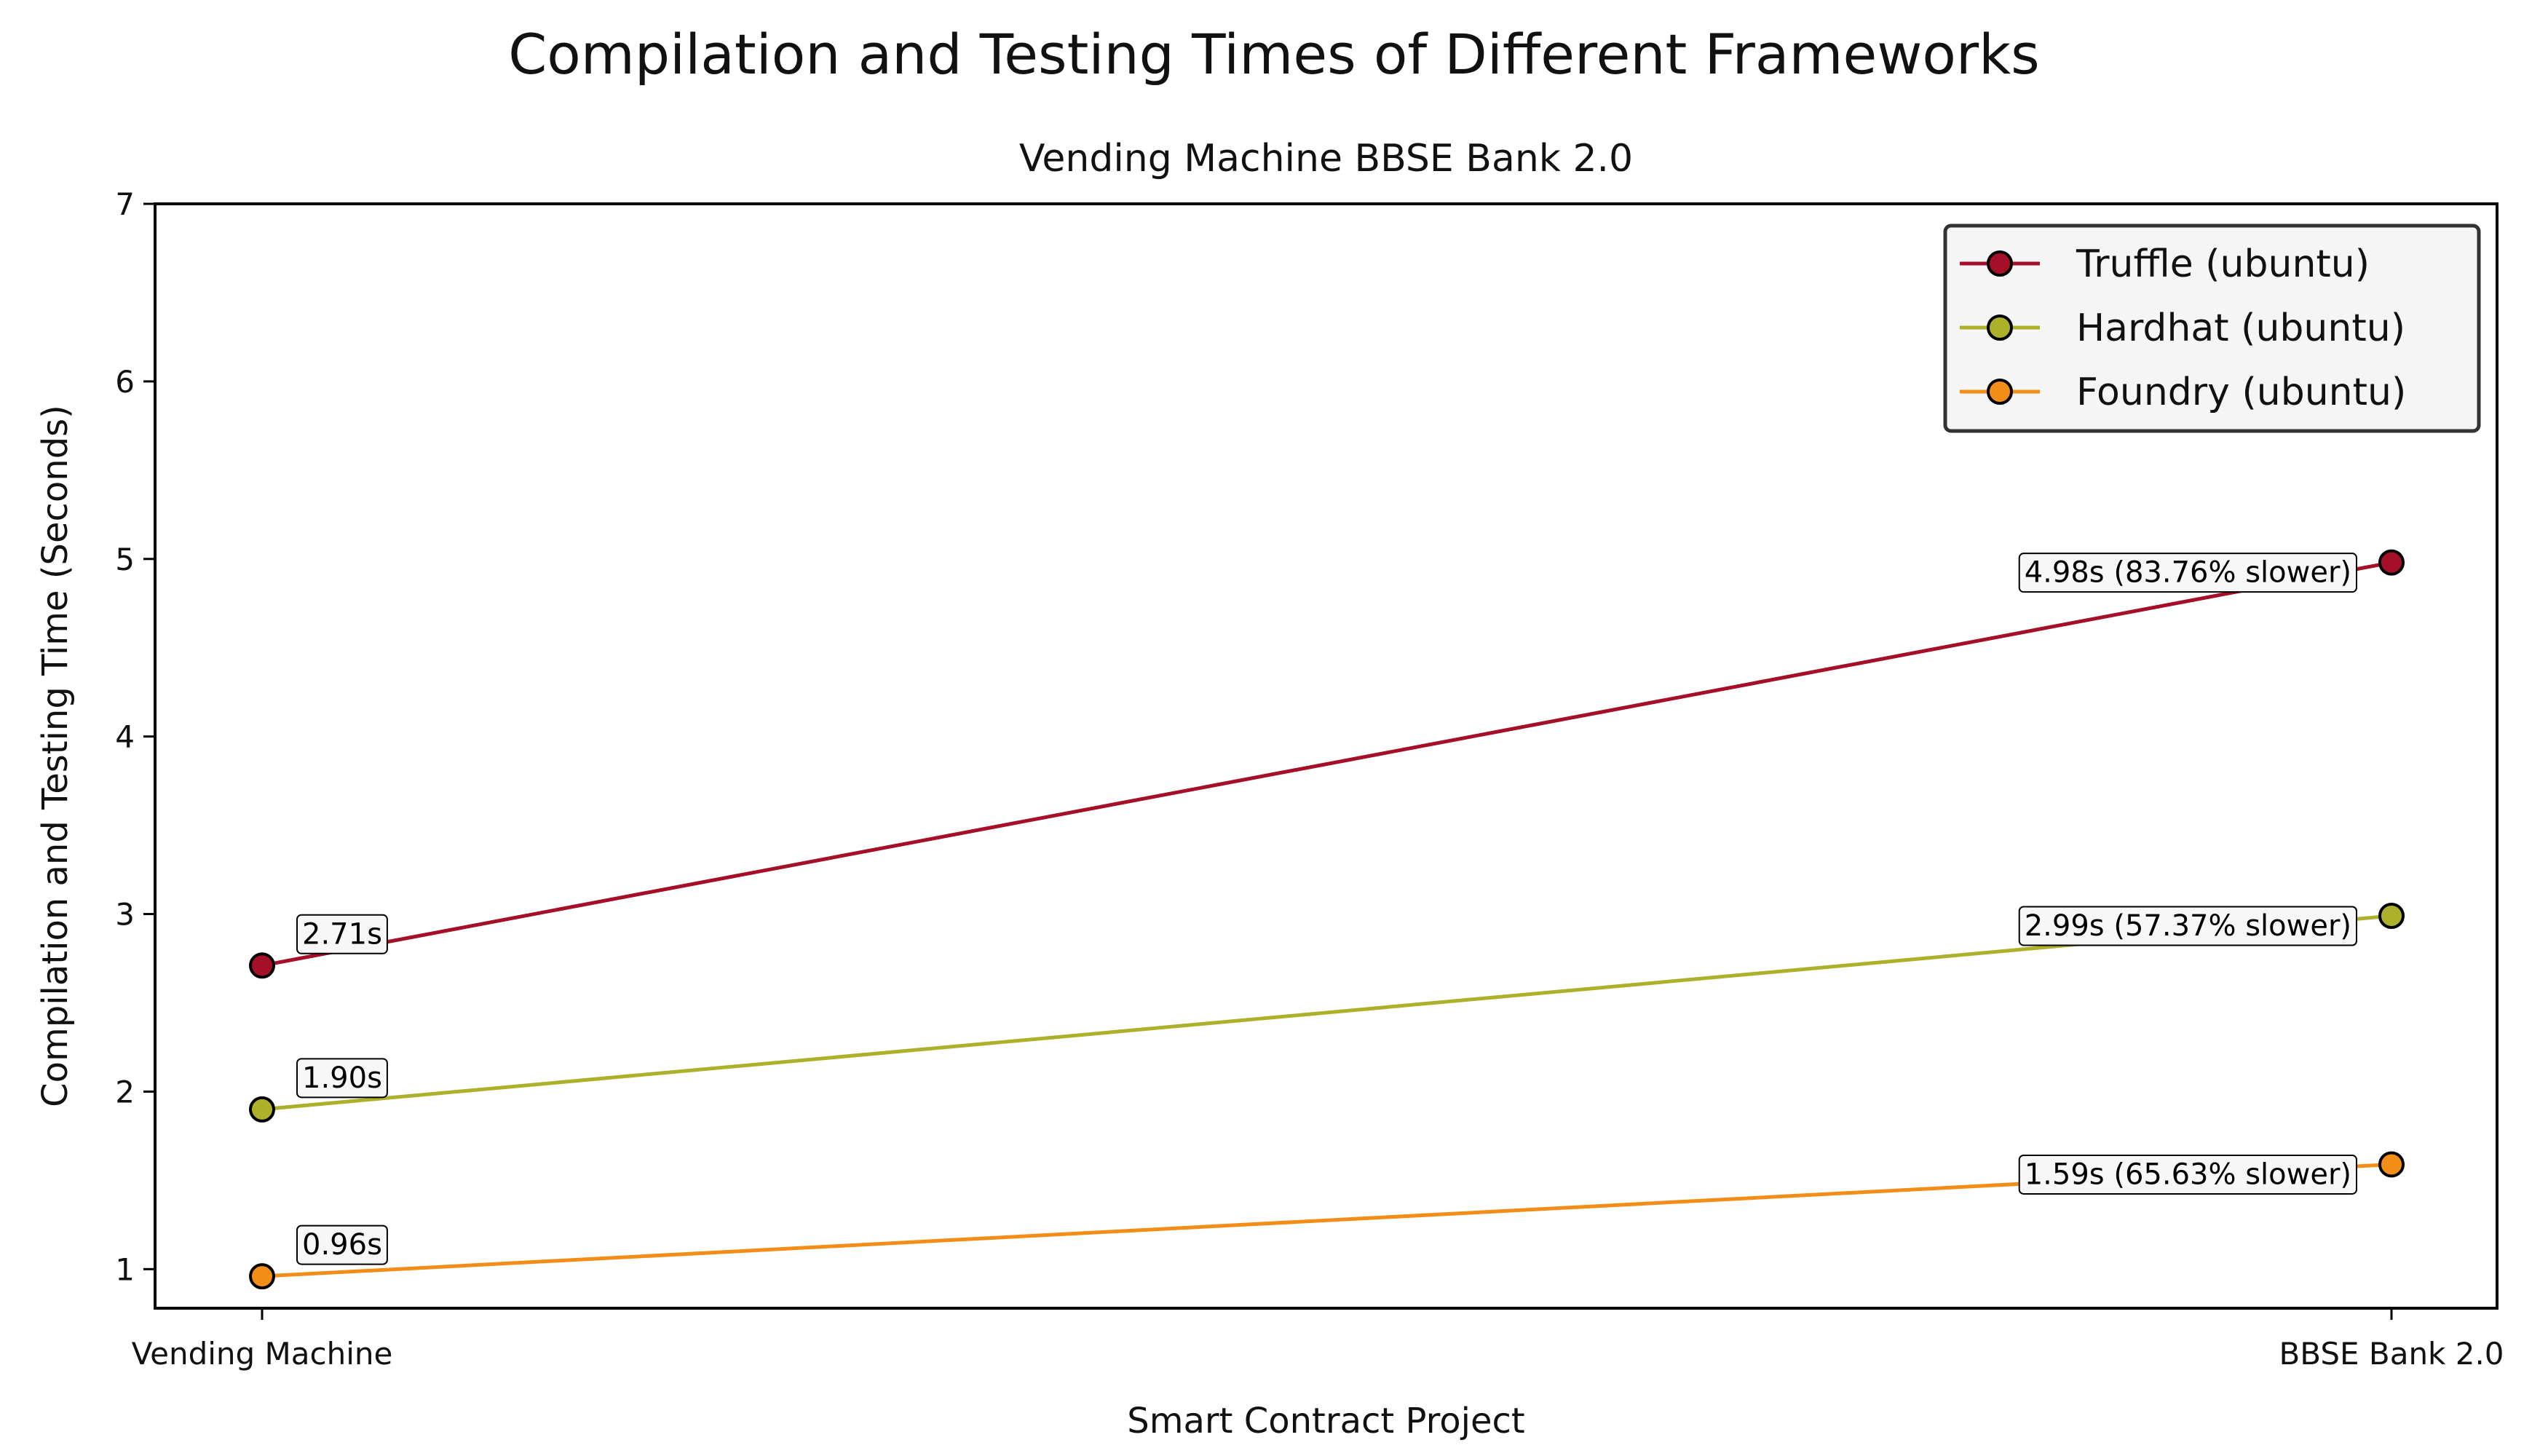 This screenshot has width=2548, height=1456. What do you see at coordinates (2223, 264) in the screenshot?
I see `legend-label: Truffle (ubuntu)` at bounding box center [2223, 264].